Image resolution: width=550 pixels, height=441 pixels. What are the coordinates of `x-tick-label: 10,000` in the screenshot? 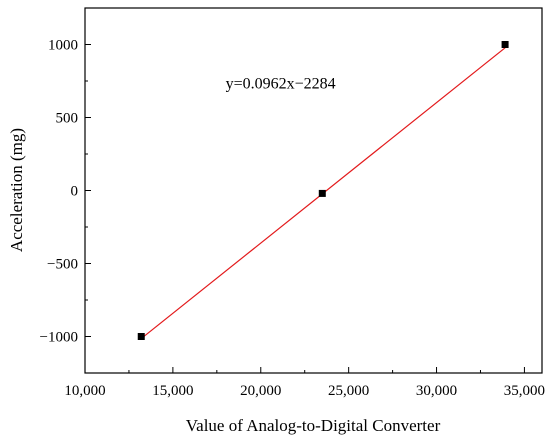 It's located at (84, 391).